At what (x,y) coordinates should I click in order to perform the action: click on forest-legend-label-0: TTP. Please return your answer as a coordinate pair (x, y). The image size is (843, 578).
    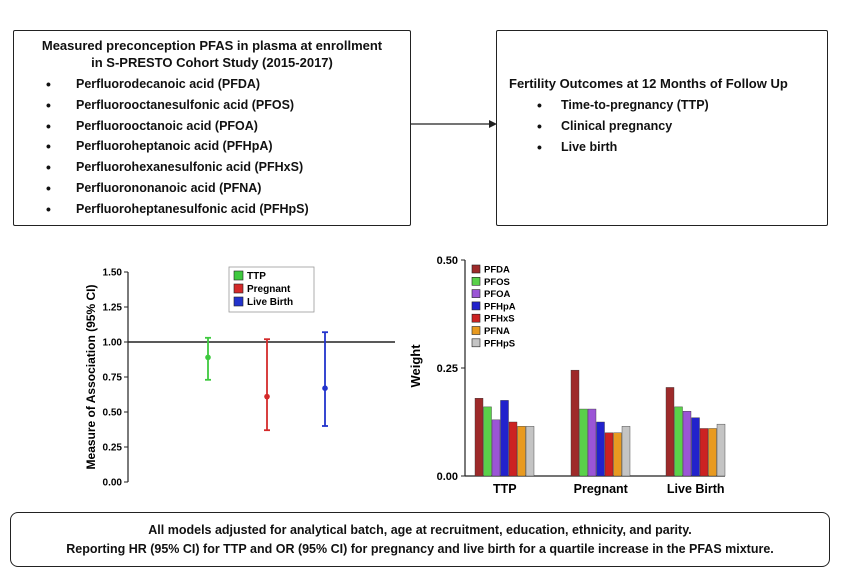
    Looking at the image, I should click on (256, 276).